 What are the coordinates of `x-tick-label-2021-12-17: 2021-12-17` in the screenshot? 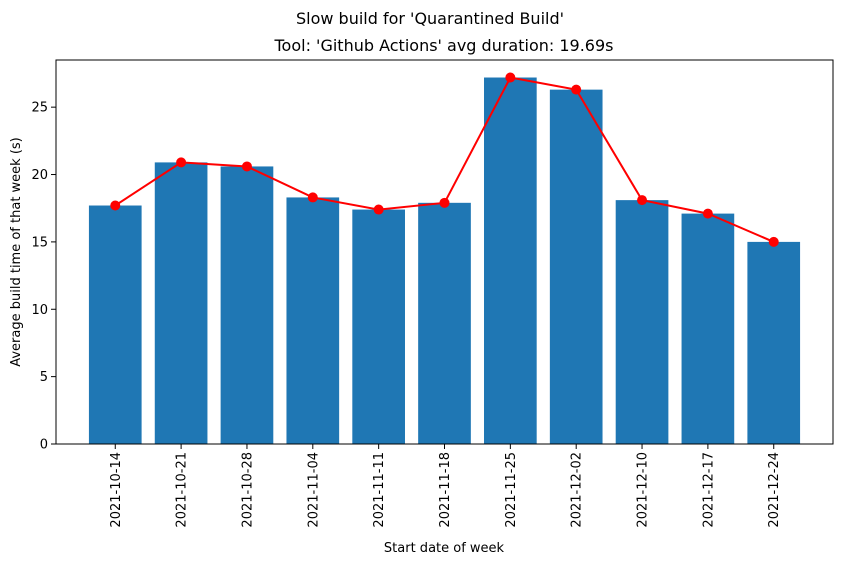 It's located at (708, 490).